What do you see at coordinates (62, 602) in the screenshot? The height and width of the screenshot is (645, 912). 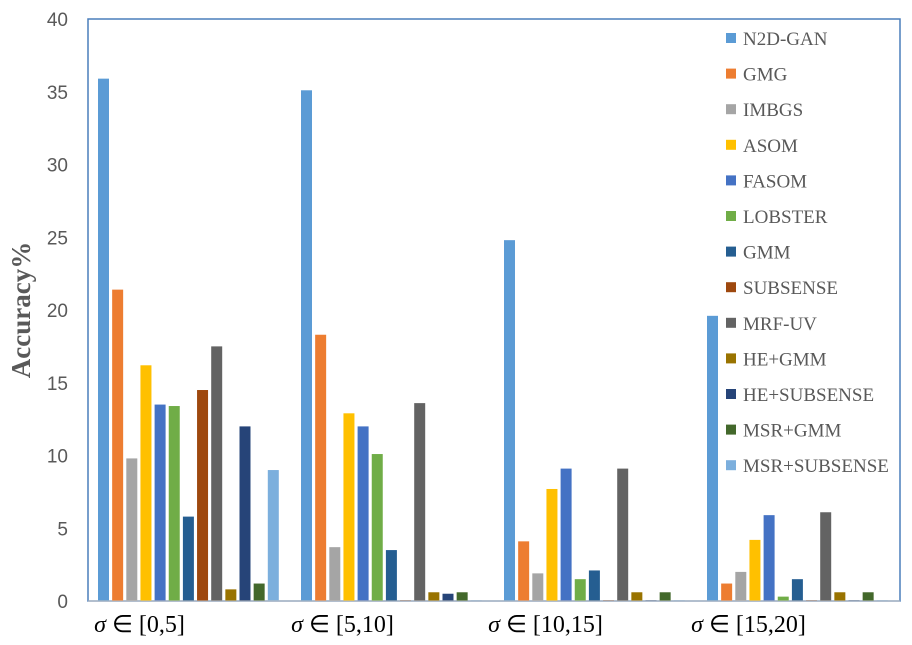 I see `y-tick-label: 0` at bounding box center [62, 602].